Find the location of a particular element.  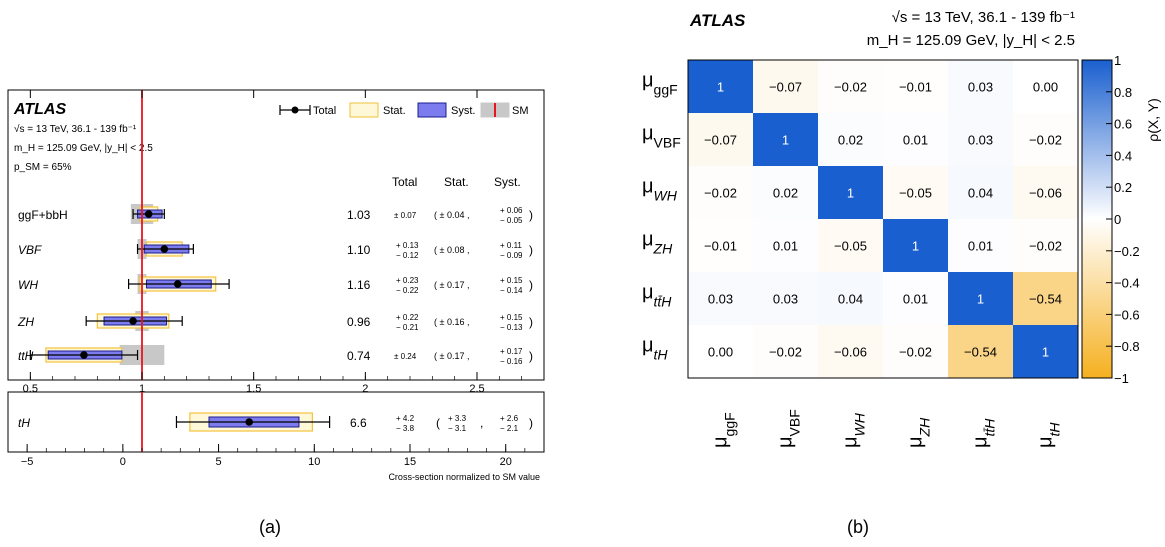

row-syst-unc-up: + 2.6 is located at coordinates (509, 418).